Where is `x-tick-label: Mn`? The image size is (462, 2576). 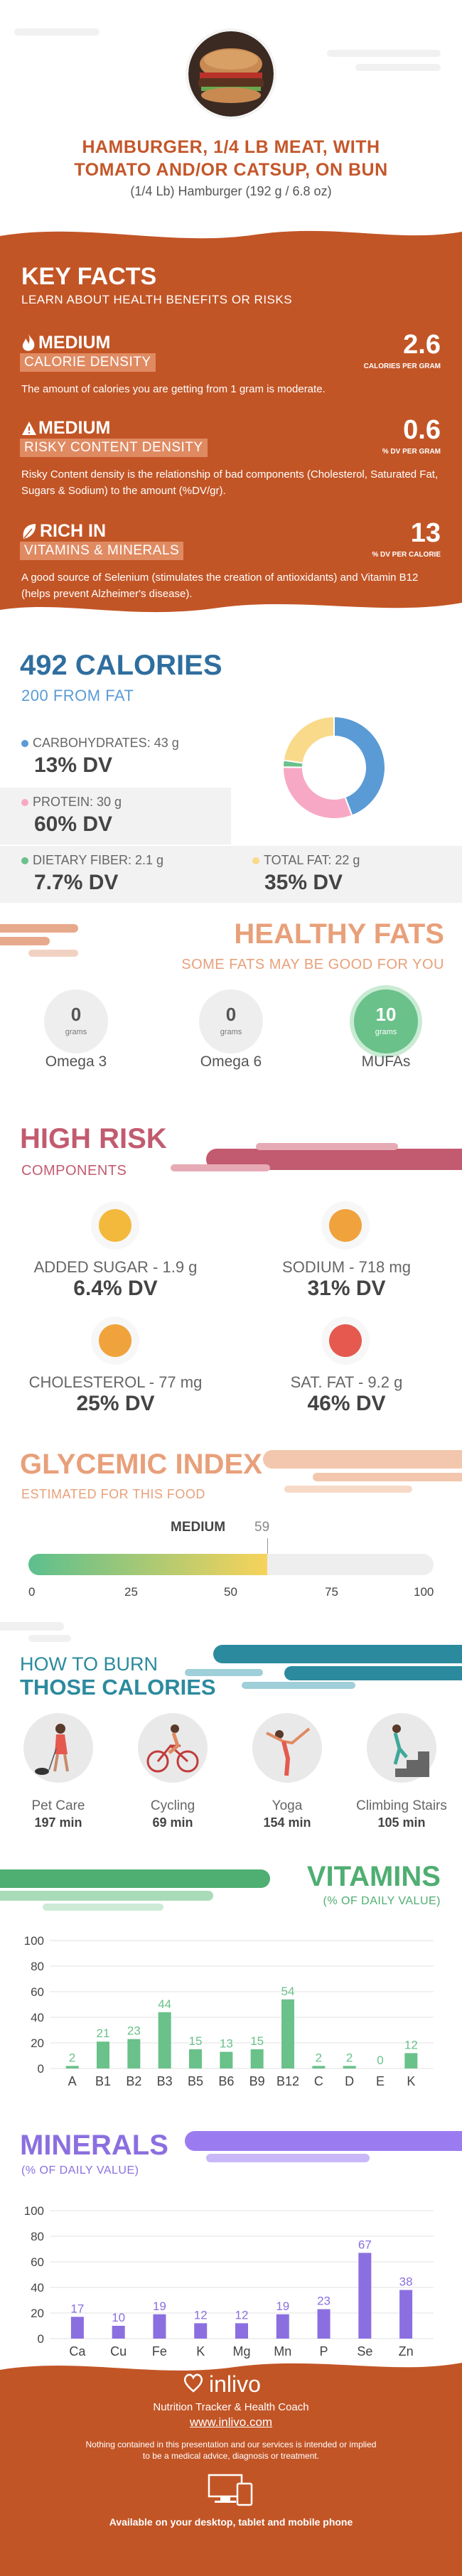
x-tick-label: Mn is located at coordinates (283, 2351).